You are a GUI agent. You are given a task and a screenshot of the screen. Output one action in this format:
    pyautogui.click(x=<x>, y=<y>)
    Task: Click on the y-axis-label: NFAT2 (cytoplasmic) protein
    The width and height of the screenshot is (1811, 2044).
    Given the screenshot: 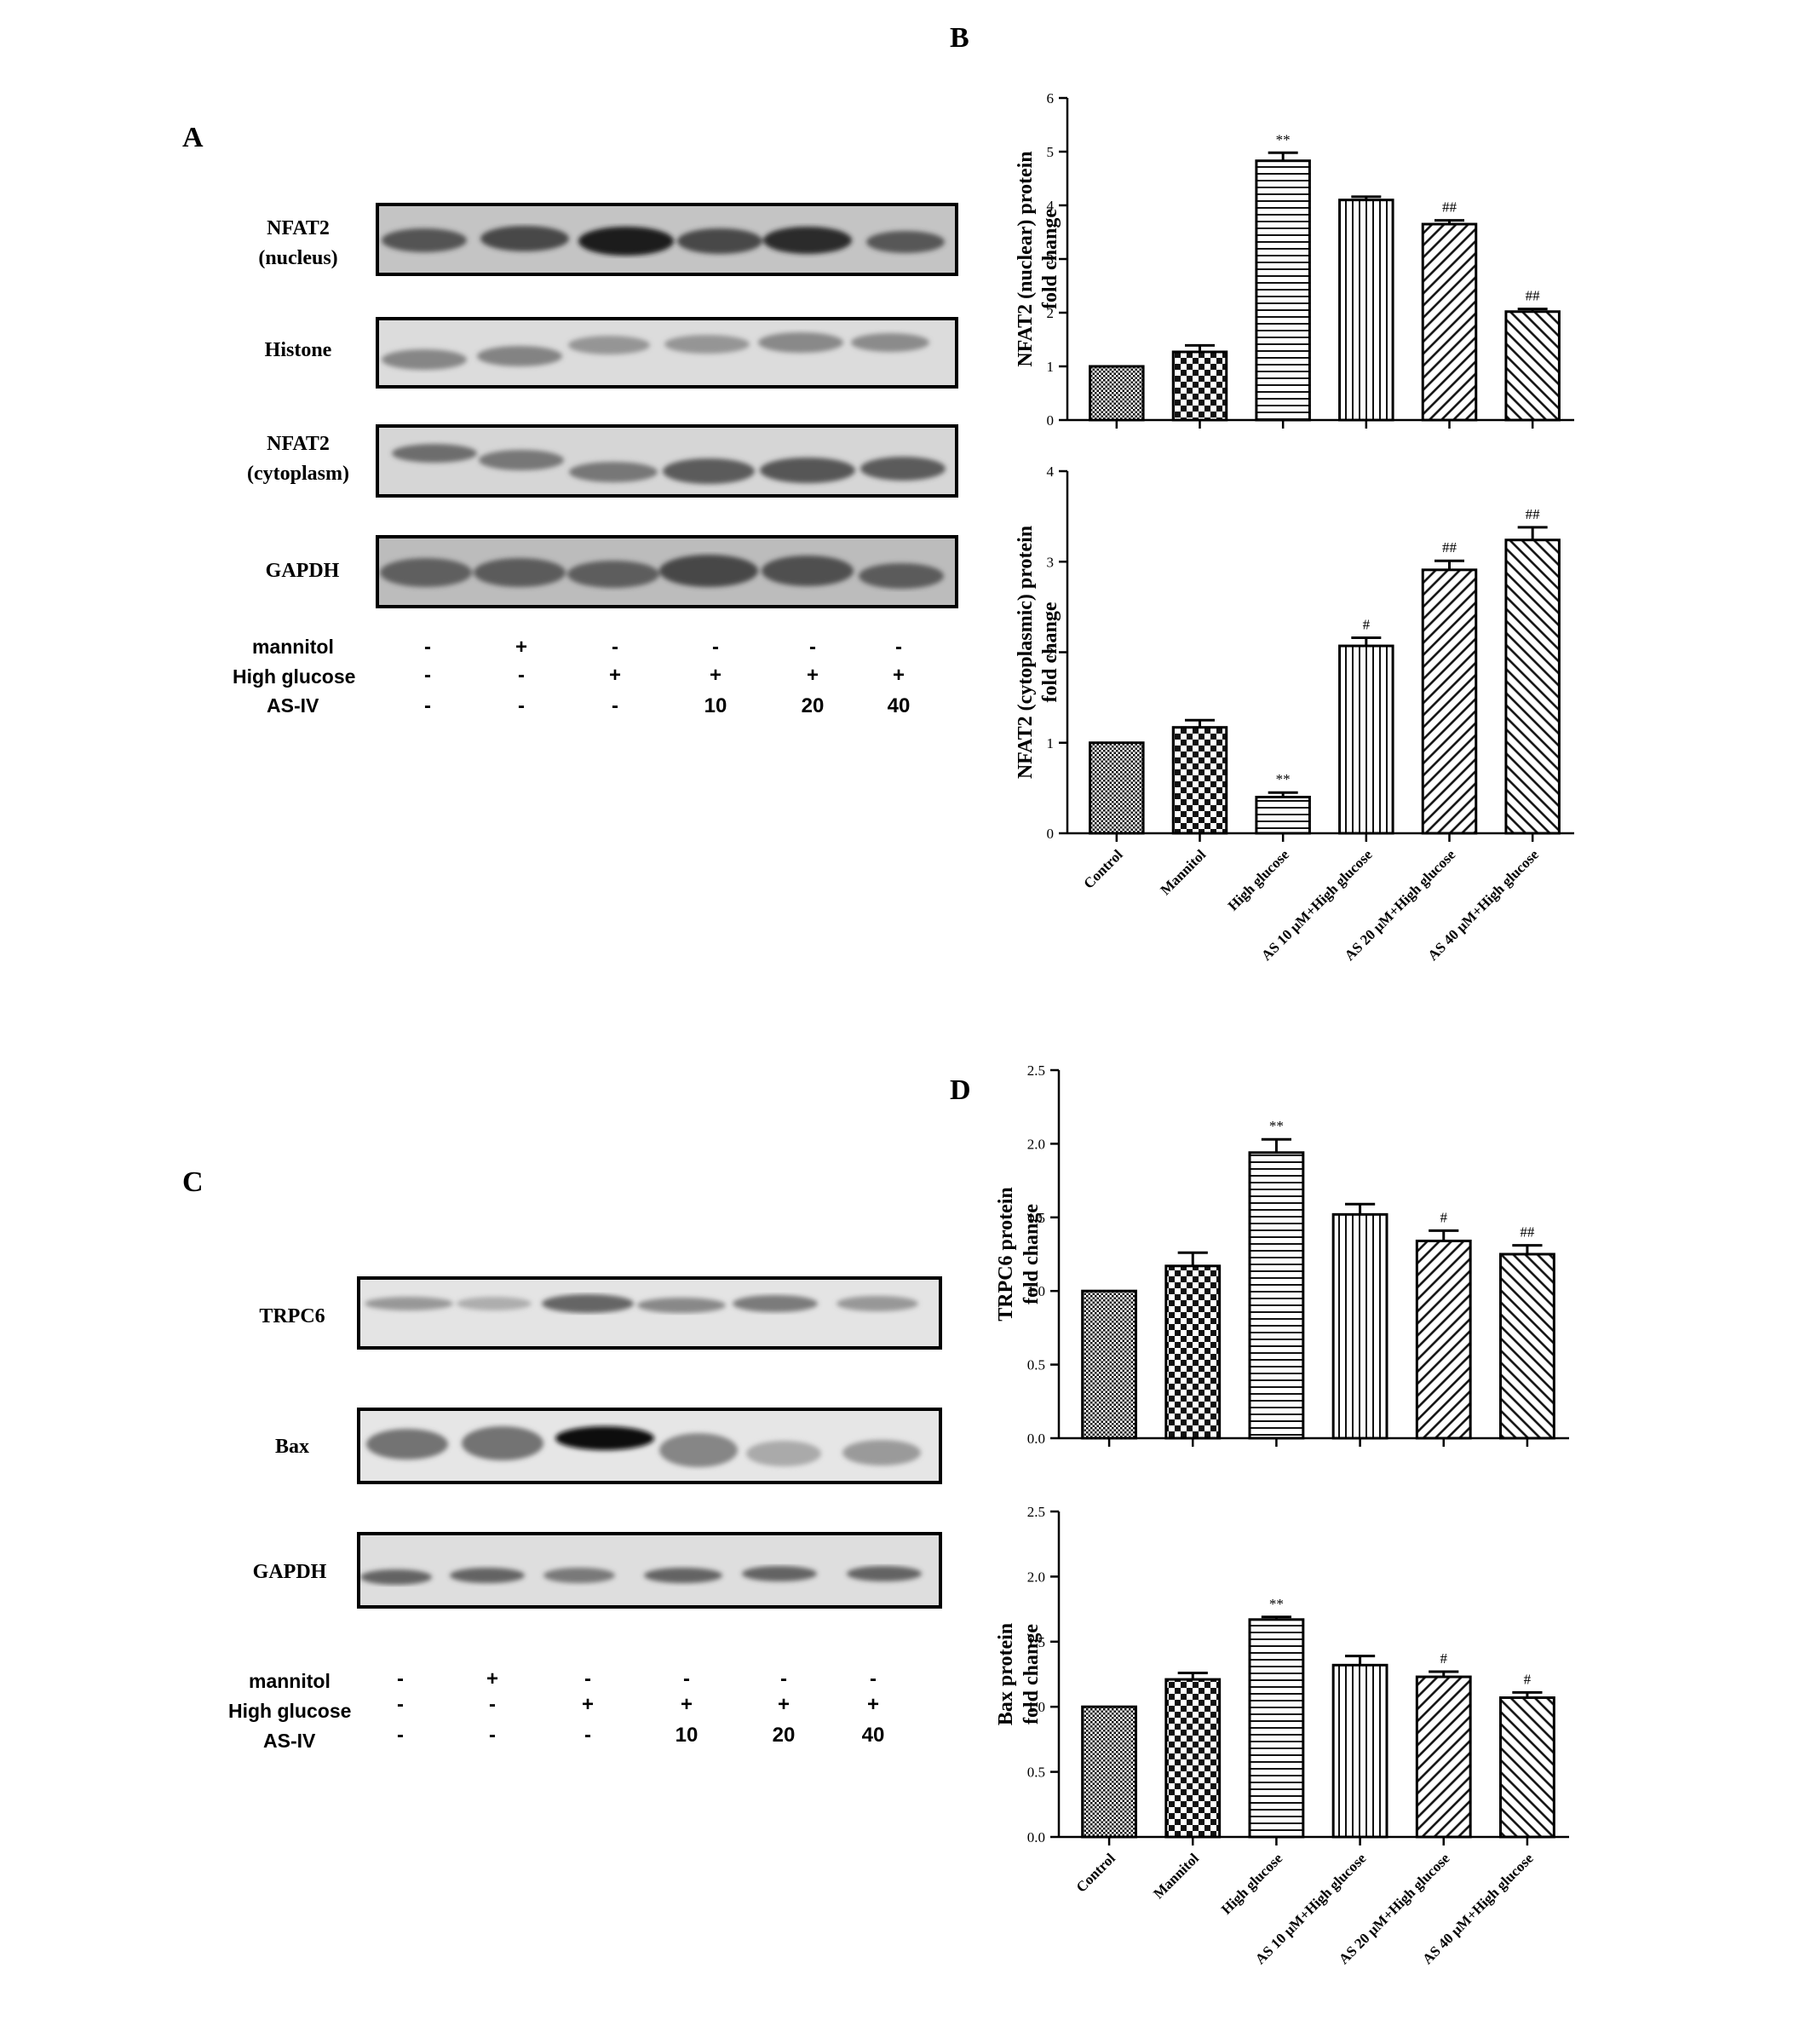 What is the action you would take?
    pyautogui.click(x=1026, y=652)
    